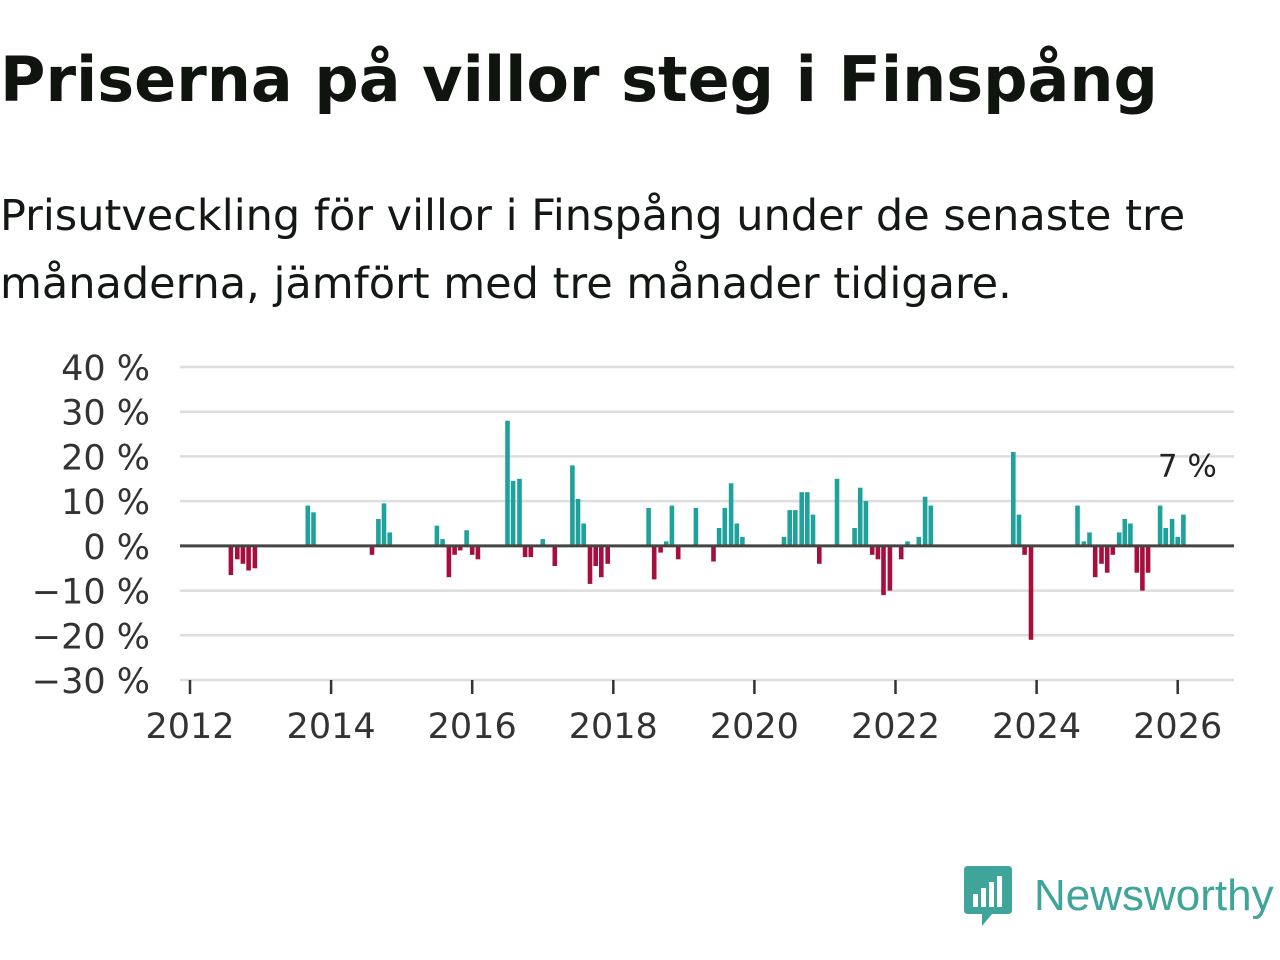  What do you see at coordinates (105, 458) in the screenshot?
I see `y-tick-label: 20 %` at bounding box center [105, 458].